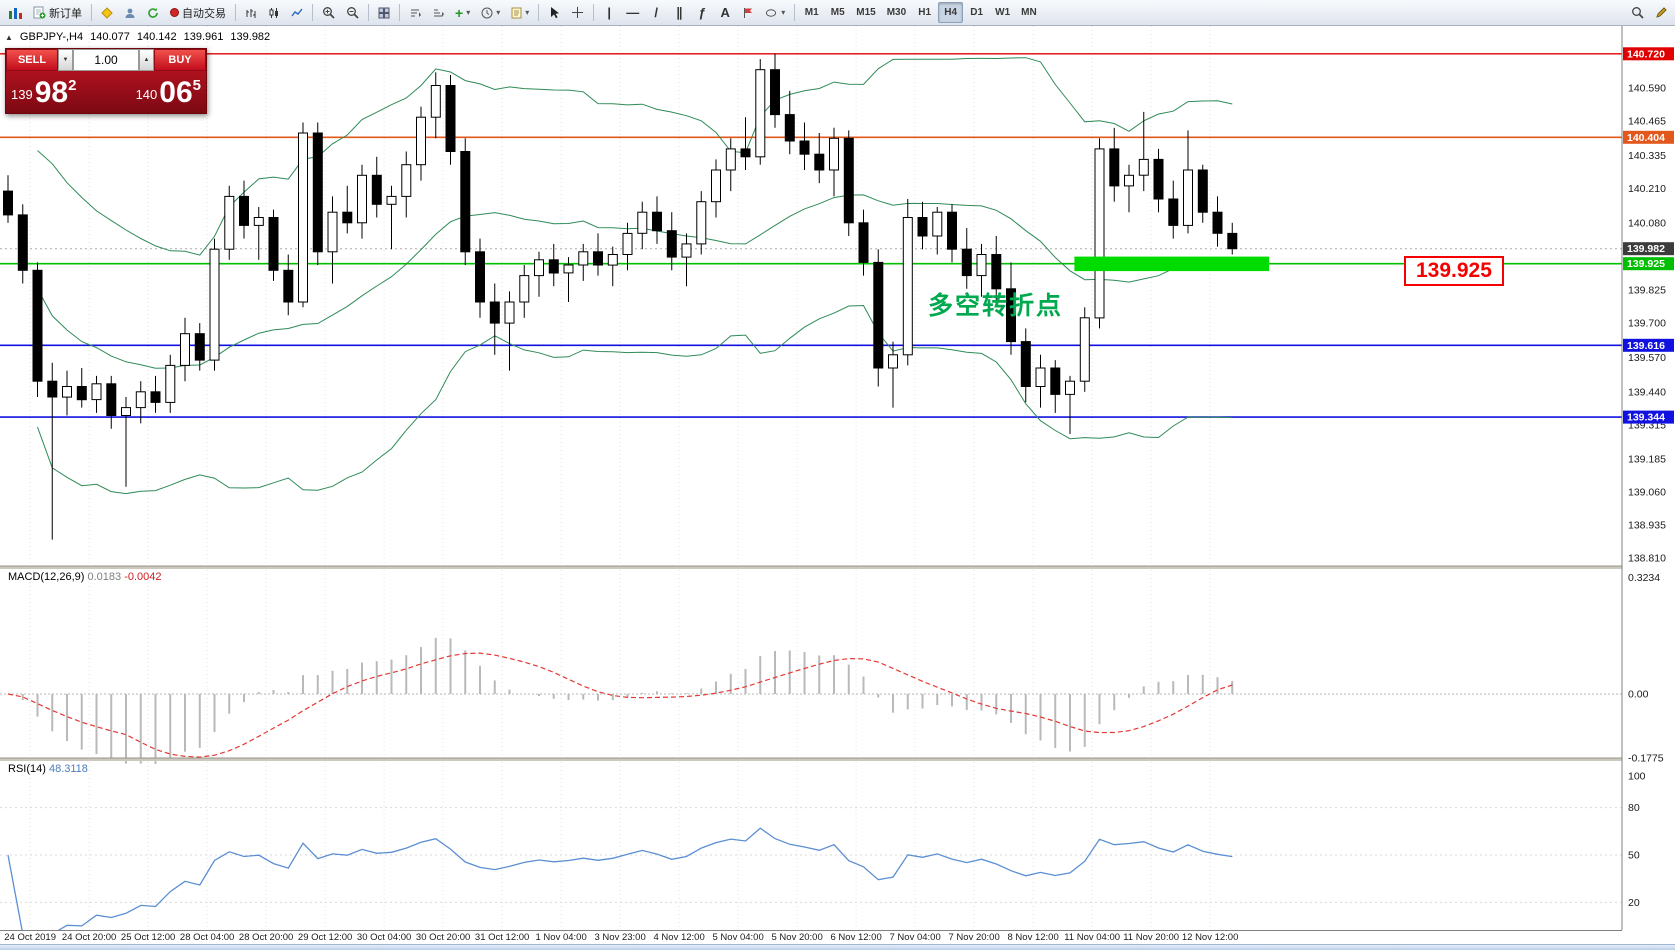  Describe the element at coordinates (487, 12) in the screenshot. I see `clock-icon` at that location.